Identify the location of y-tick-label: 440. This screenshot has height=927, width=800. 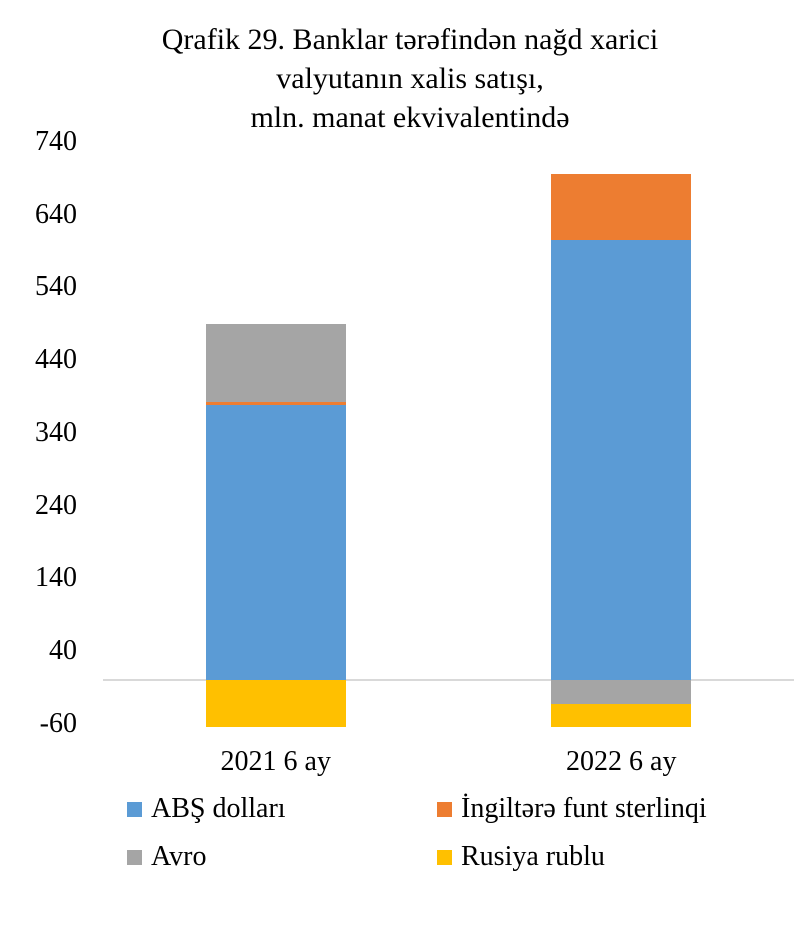
(56, 360).